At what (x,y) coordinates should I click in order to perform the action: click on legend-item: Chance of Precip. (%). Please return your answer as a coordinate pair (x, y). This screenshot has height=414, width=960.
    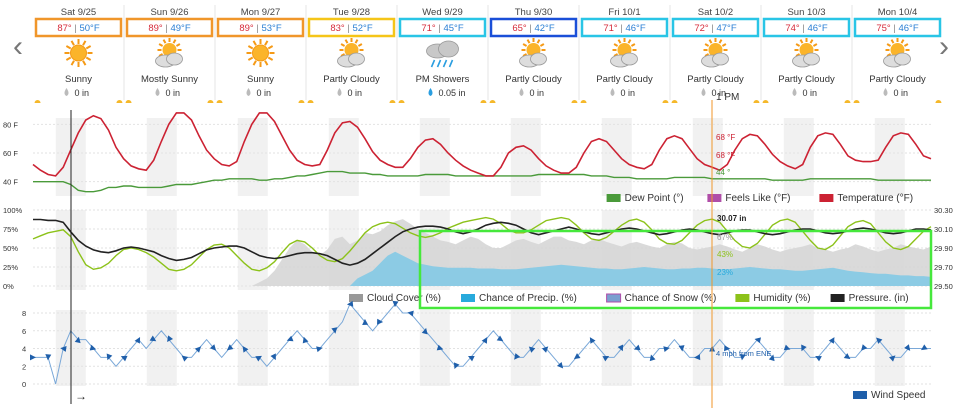
    Looking at the image, I should click on (519, 298).